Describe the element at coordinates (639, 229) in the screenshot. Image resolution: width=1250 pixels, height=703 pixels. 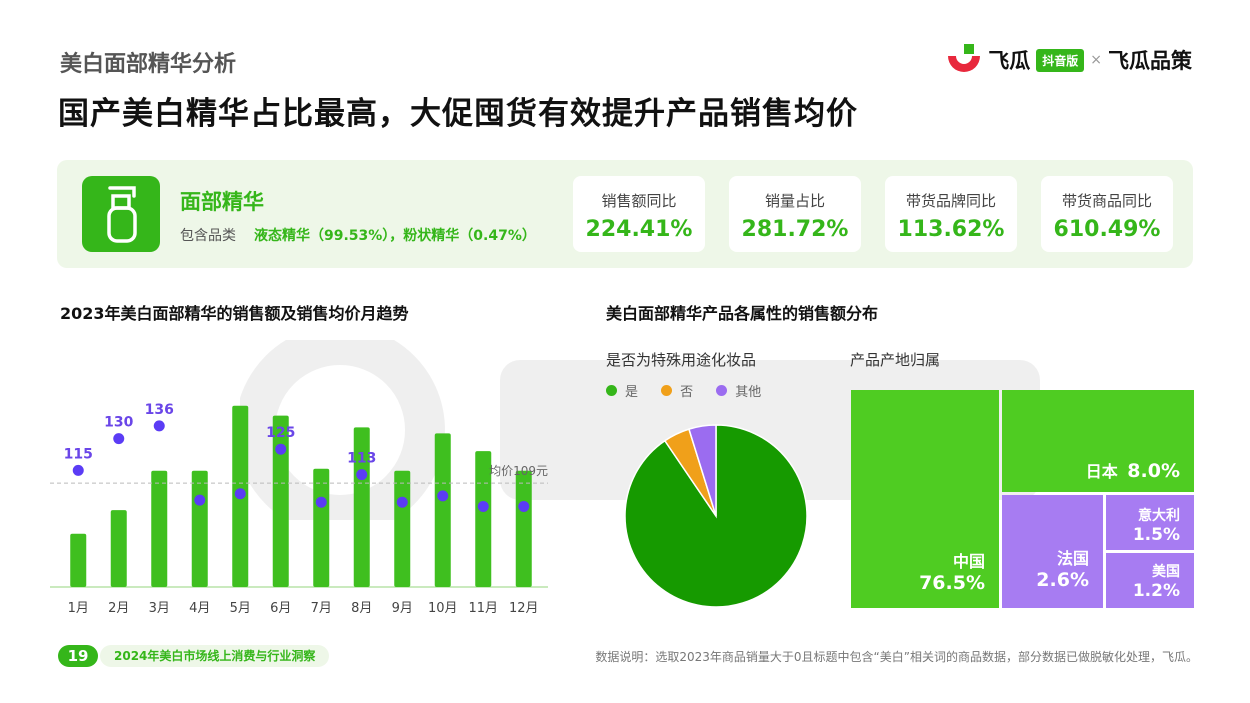
I see `kpi-value: 224.41%` at that location.